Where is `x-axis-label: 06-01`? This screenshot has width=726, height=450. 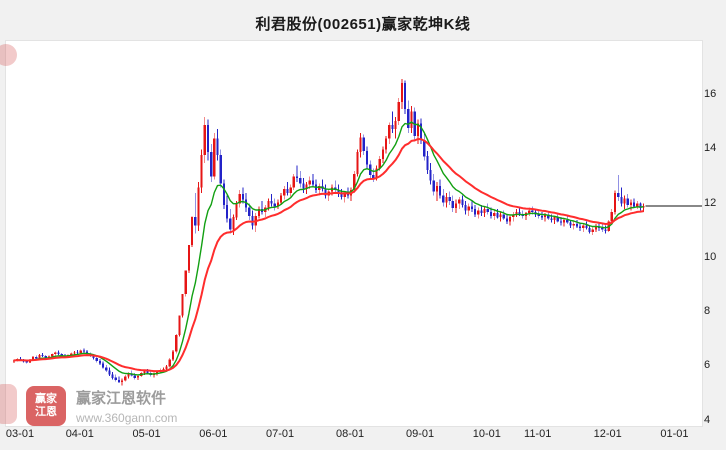
x-axis-label: 06-01 is located at coordinates (213, 434).